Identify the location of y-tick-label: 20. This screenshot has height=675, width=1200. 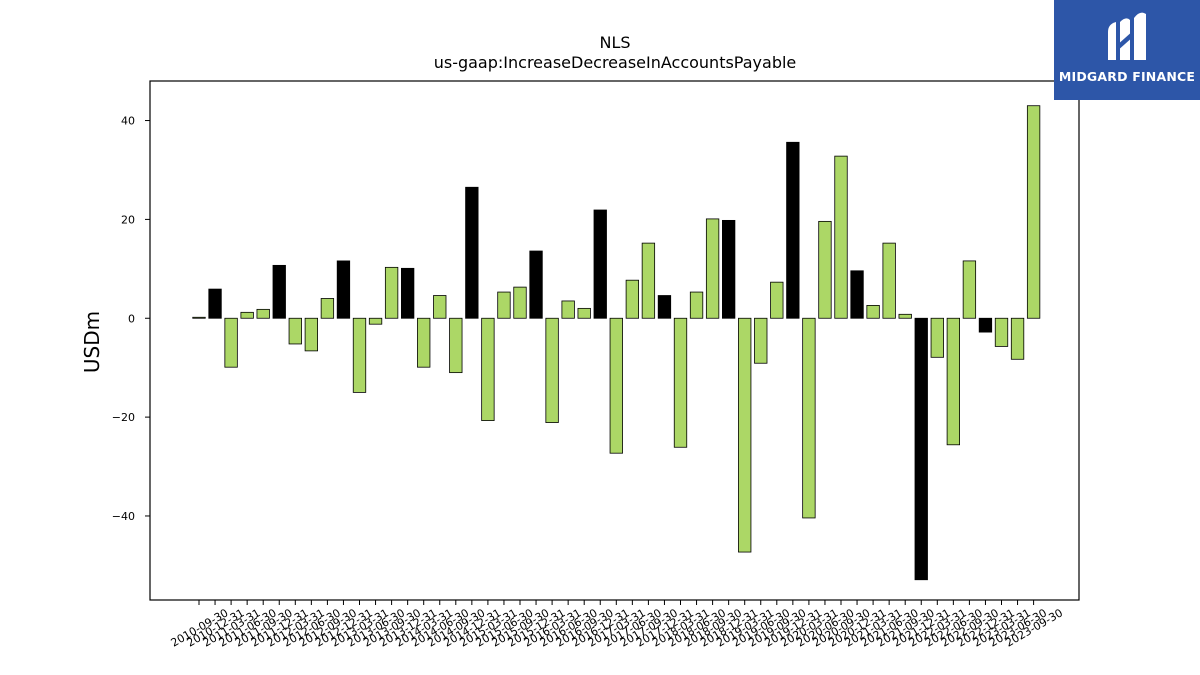
(128, 219).